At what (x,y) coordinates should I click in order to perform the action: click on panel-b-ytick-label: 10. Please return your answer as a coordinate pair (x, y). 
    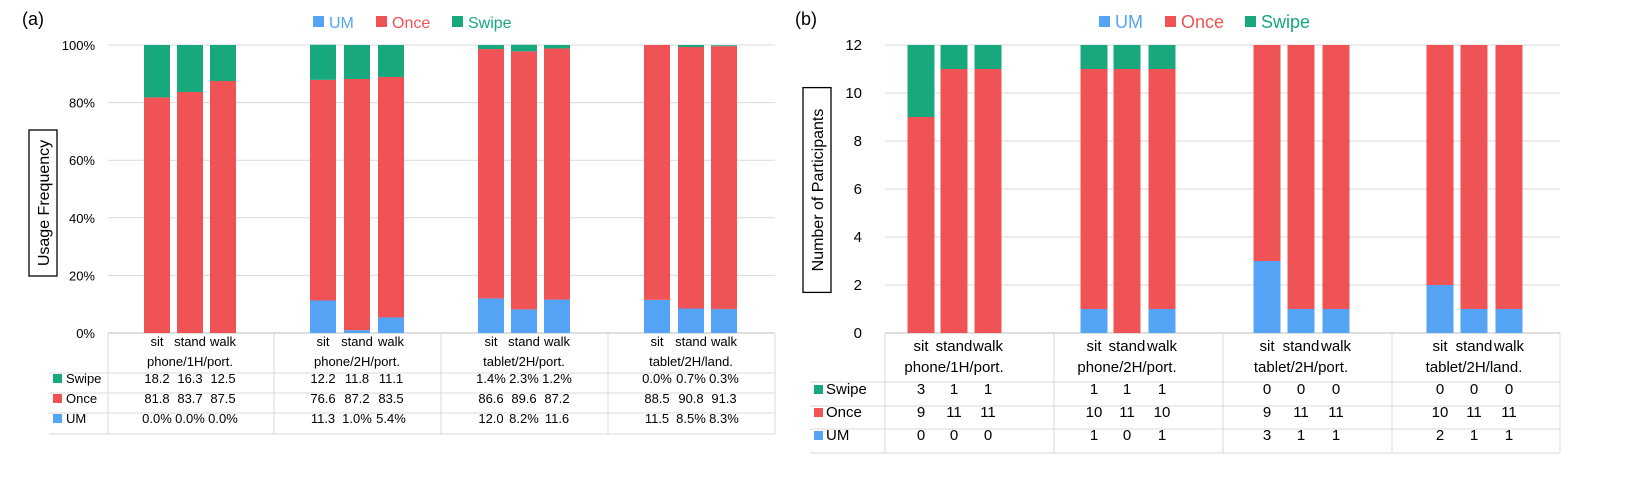
    Looking at the image, I should click on (853, 93).